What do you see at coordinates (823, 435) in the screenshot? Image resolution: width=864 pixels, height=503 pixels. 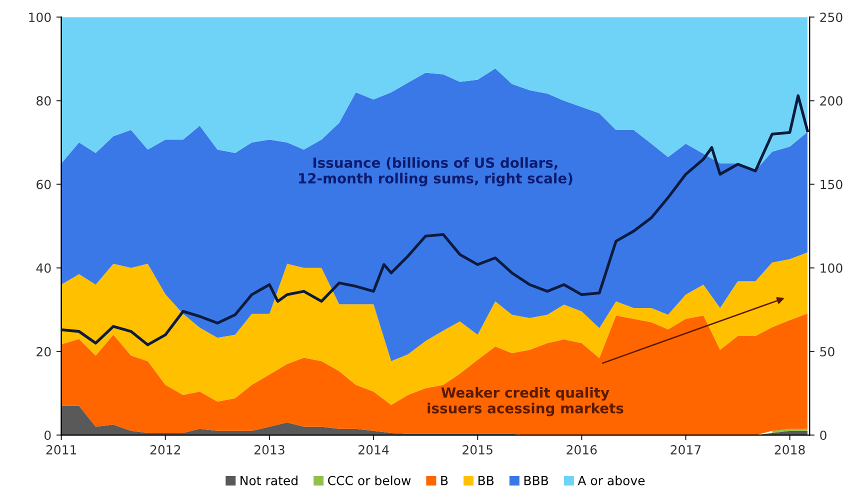 I see `y2-tick-label: 0` at bounding box center [823, 435].